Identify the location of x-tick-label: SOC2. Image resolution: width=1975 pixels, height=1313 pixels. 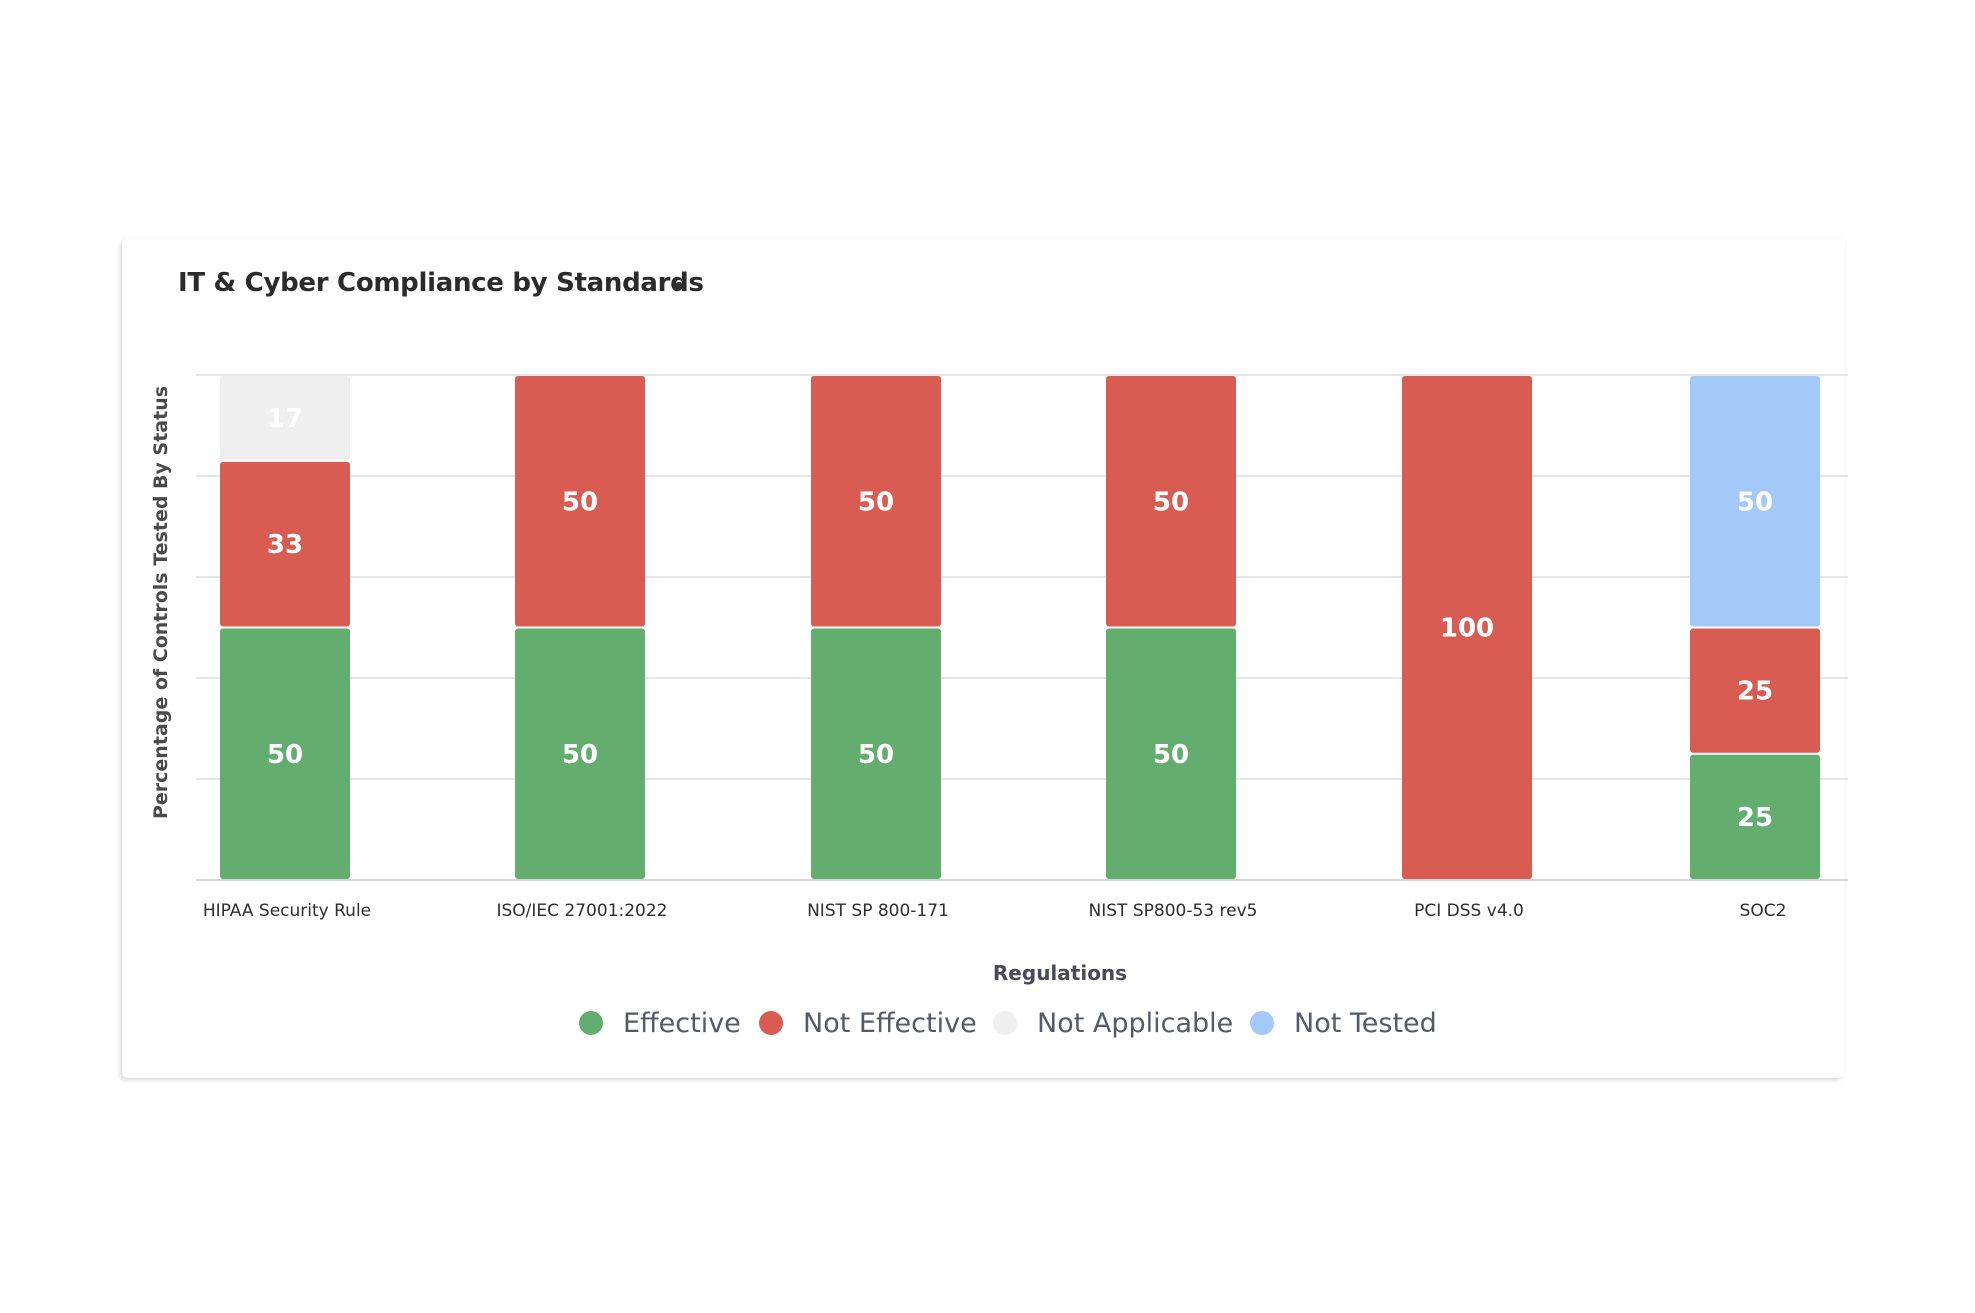
(1763, 911).